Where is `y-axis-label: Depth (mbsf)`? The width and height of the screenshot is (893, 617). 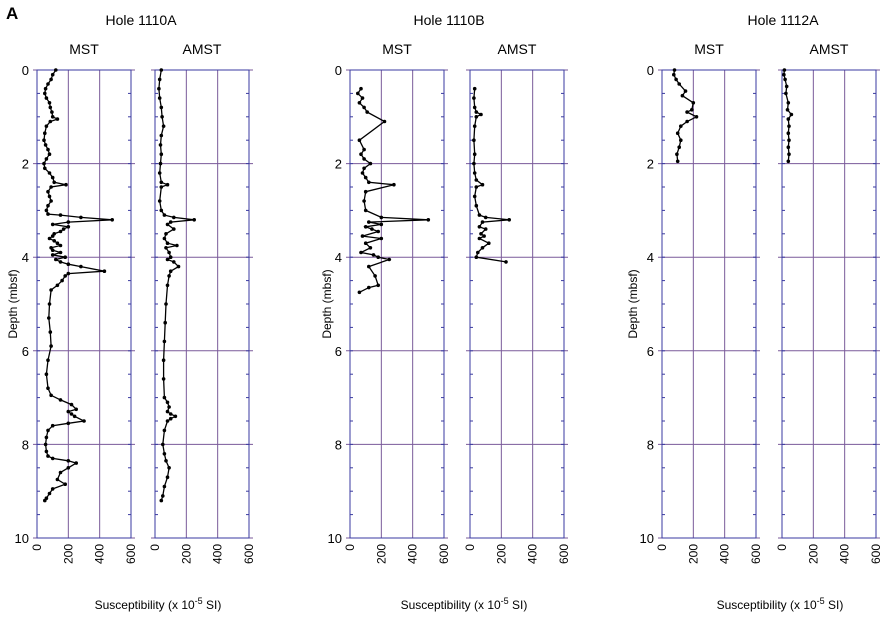 y-axis-label: Depth (mbsf) is located at coordinates (327, 303).